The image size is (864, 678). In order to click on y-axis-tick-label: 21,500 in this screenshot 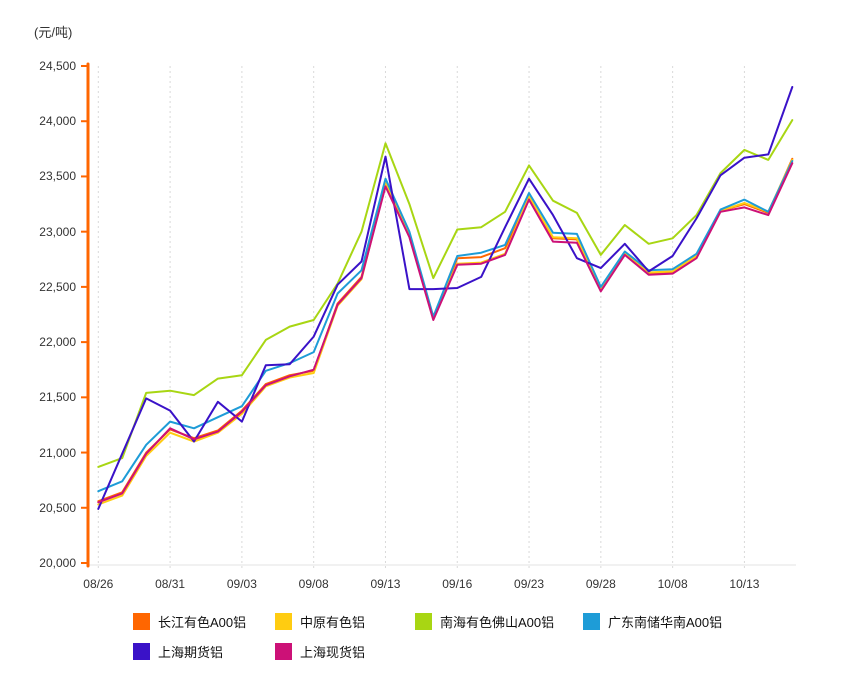, I will do `click(57, 397)`.